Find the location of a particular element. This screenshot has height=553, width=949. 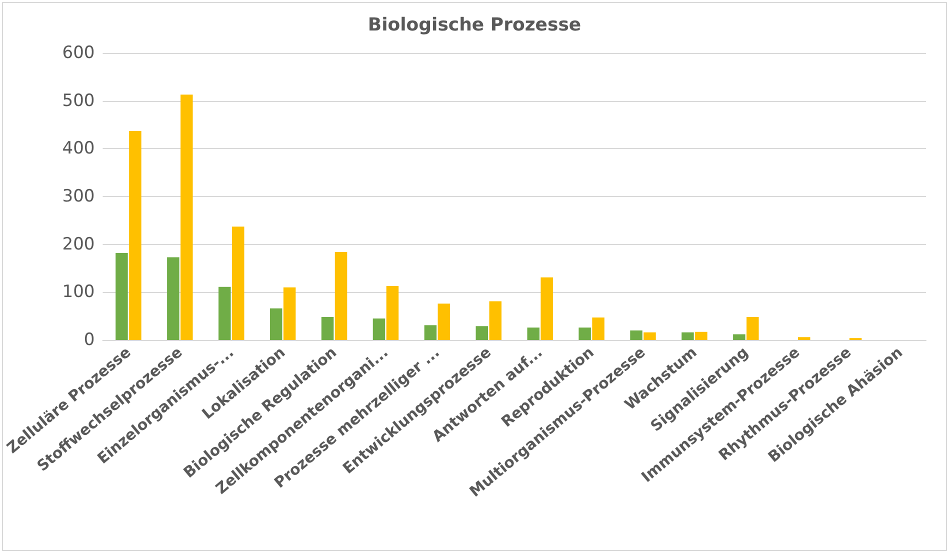

y-tick-label: 400 is located at coordinates (78, 148).